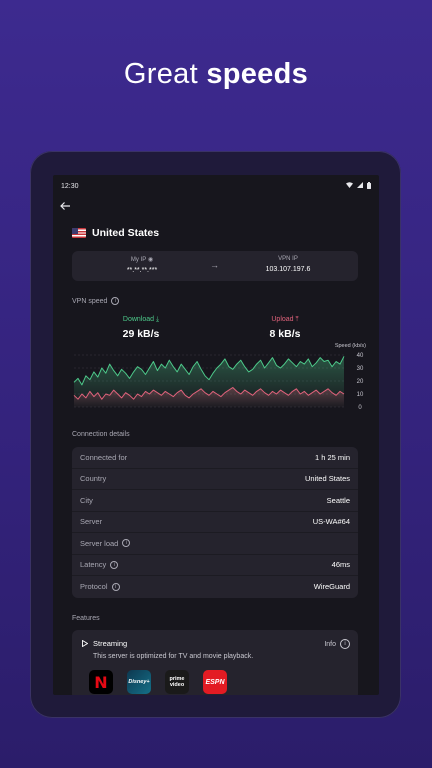  What do you see at coordinates (215, 587) in the screenshot?
I see `row-protocol: Protocol i WireGuard` at bounding box center [215, 587].